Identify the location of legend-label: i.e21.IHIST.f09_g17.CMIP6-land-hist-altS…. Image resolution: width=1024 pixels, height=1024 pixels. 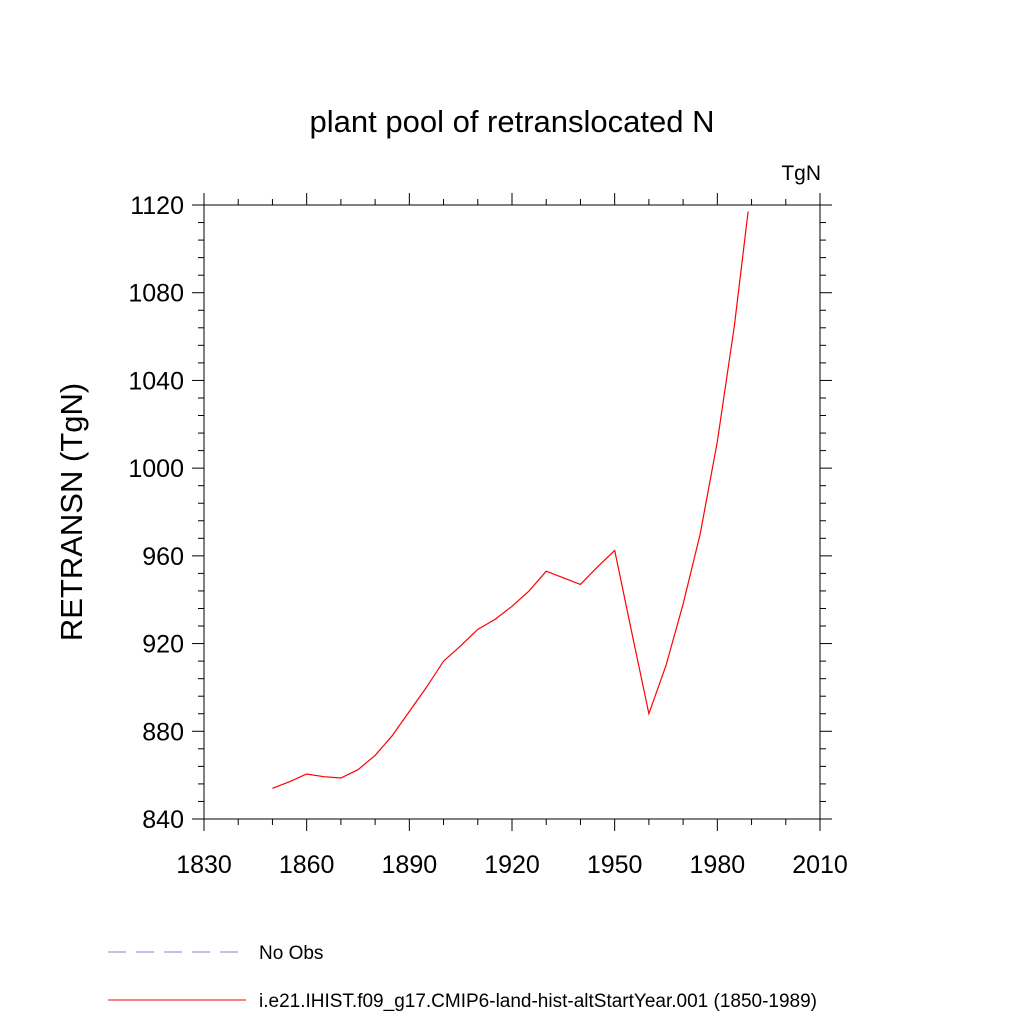
(538, 1001).